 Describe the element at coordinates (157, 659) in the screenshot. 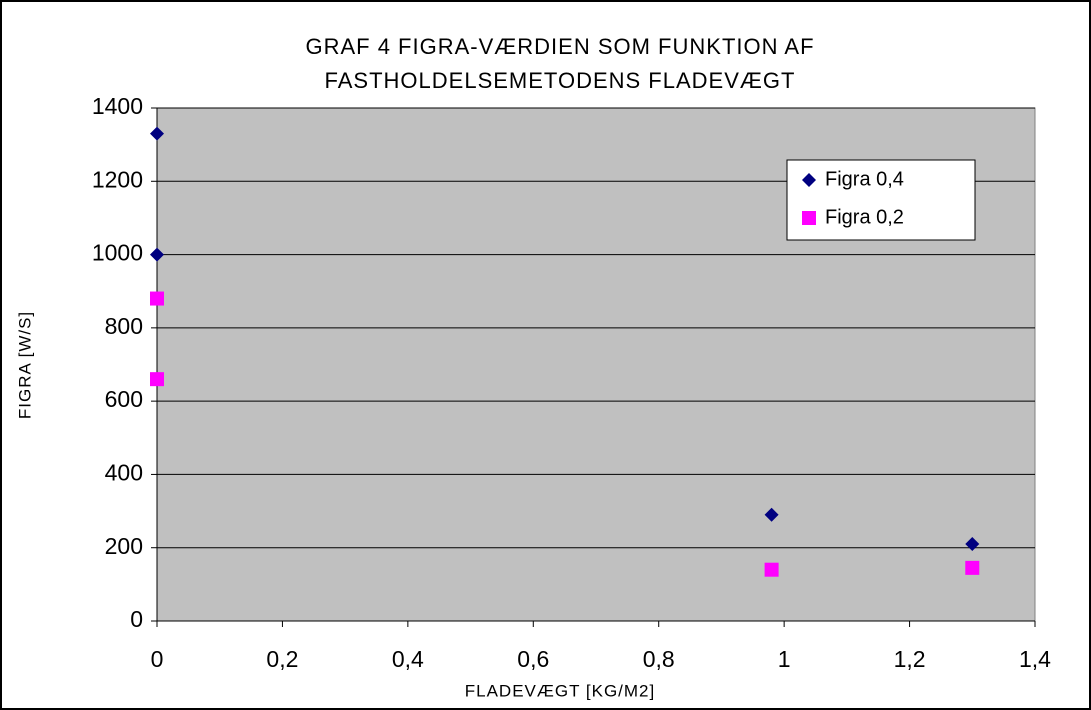

I see `x-tick-label: 0` at that location.